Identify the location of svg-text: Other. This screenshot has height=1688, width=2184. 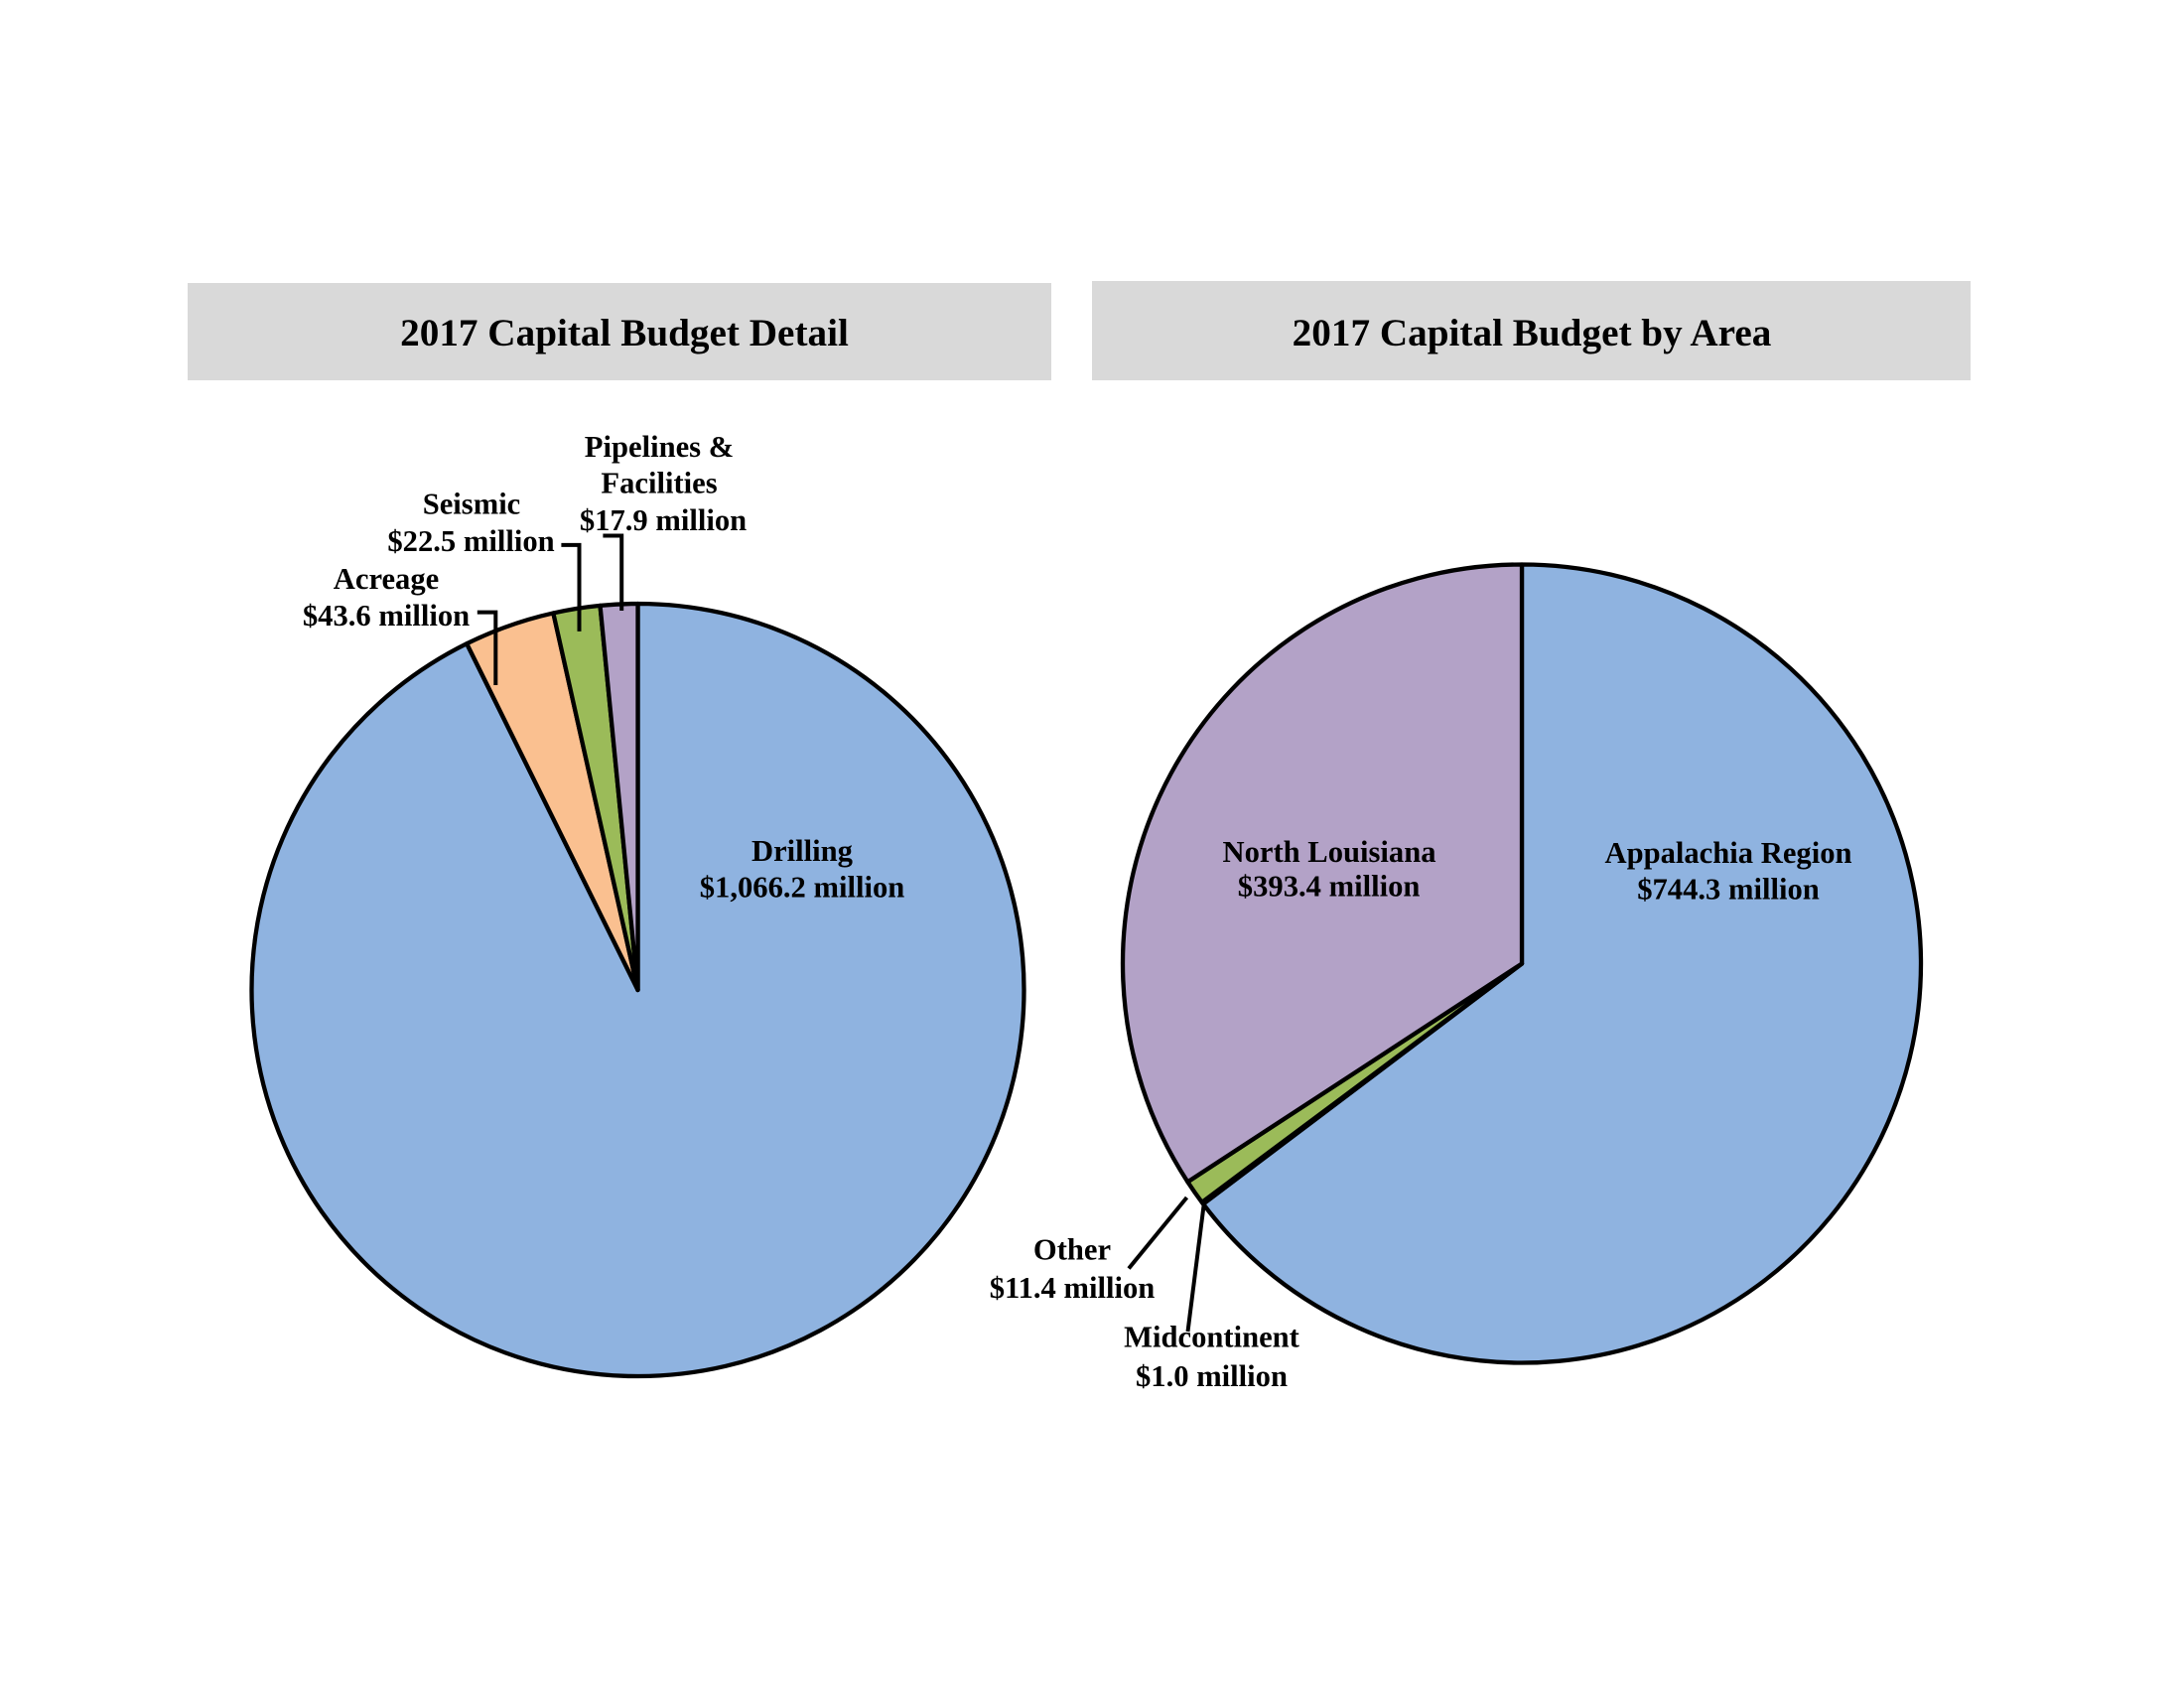
(1072, 1250).